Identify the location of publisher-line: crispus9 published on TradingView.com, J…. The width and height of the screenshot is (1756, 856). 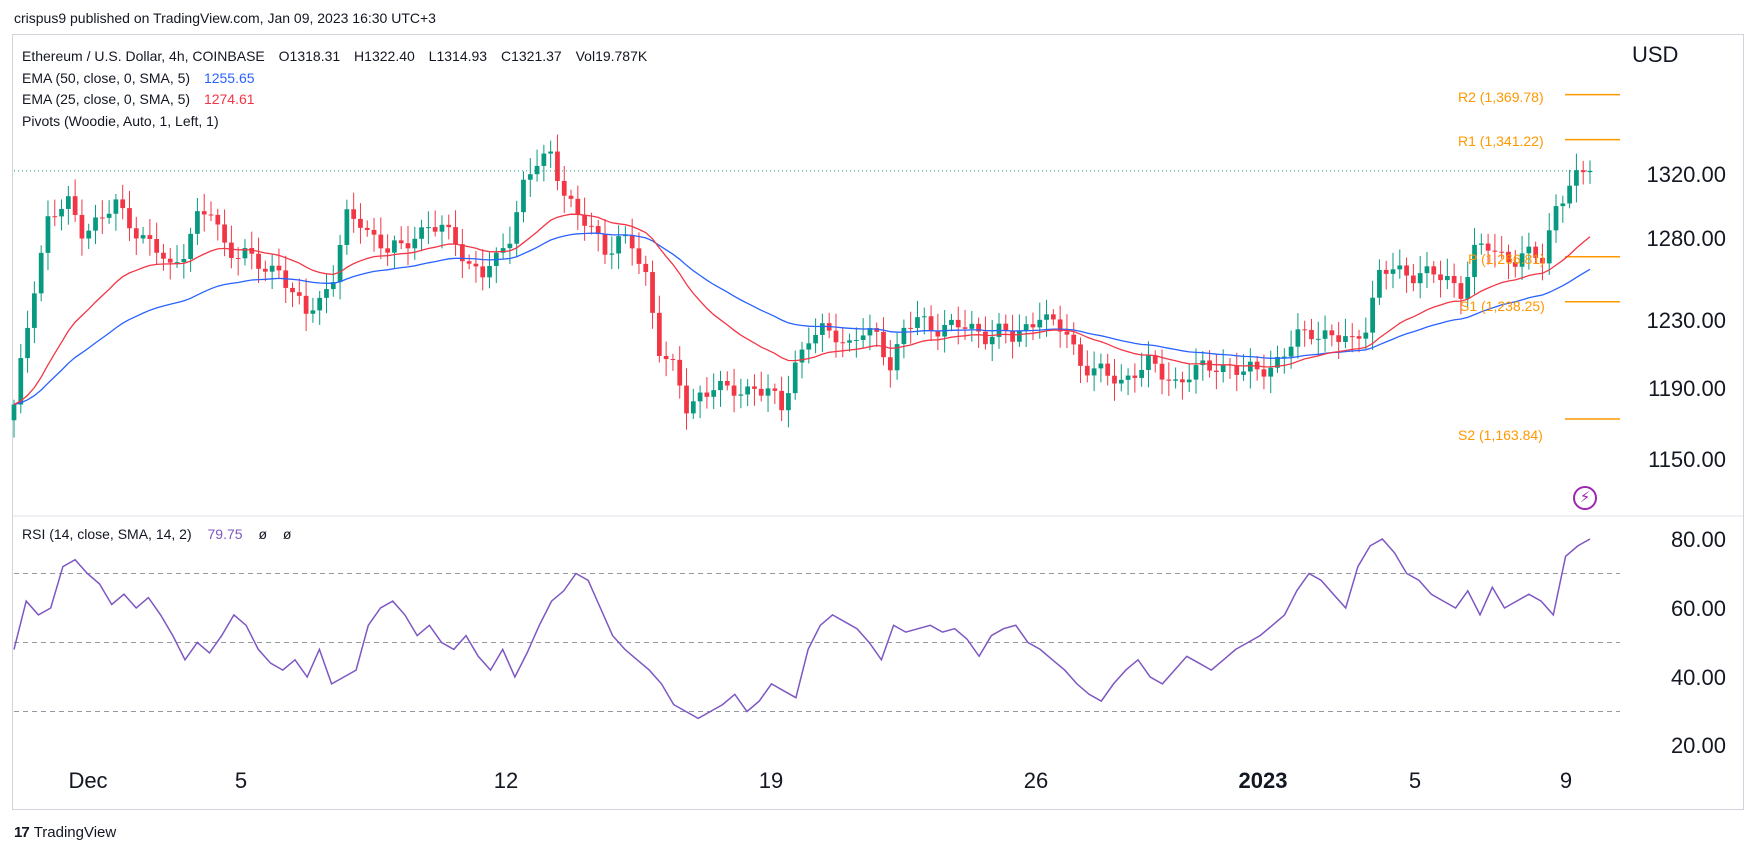
(225, 18).